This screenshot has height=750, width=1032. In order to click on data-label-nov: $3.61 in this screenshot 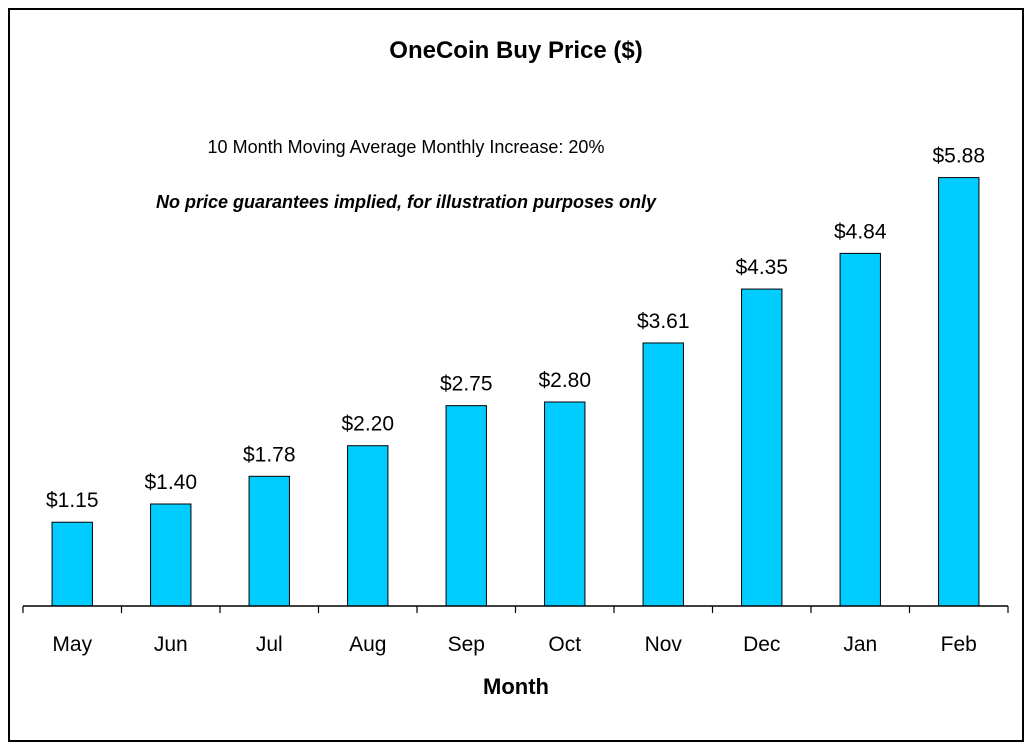, I will do `click(663, 321)`.